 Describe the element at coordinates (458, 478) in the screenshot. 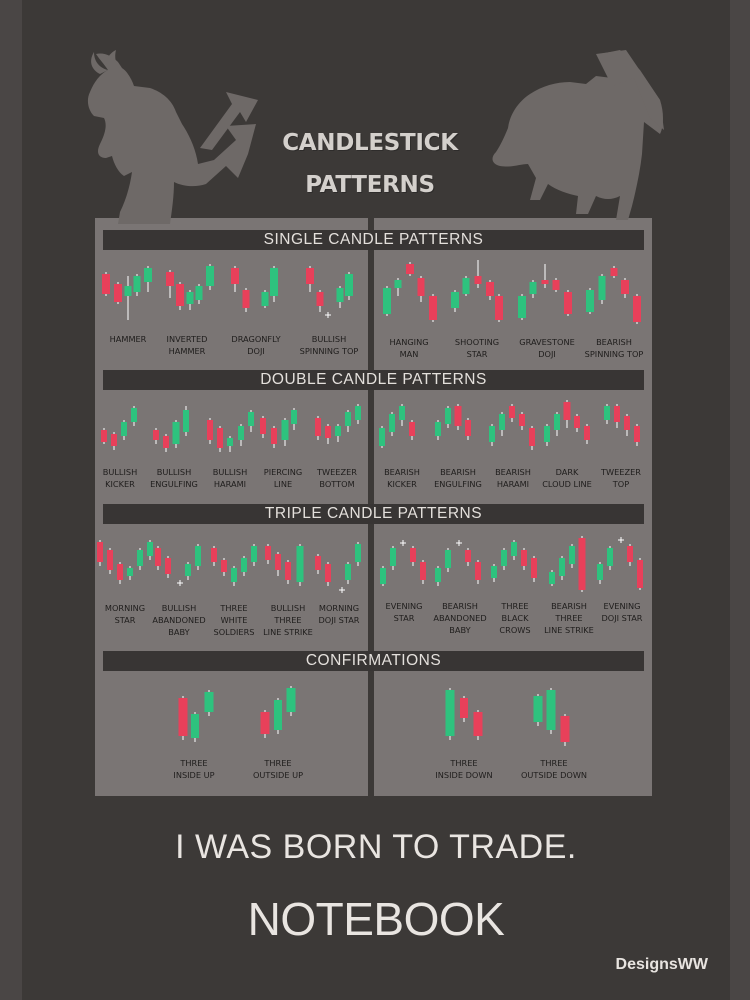

I see `pattern-label-bearish-engulfing: BEARISH ENGULFING` at that location.